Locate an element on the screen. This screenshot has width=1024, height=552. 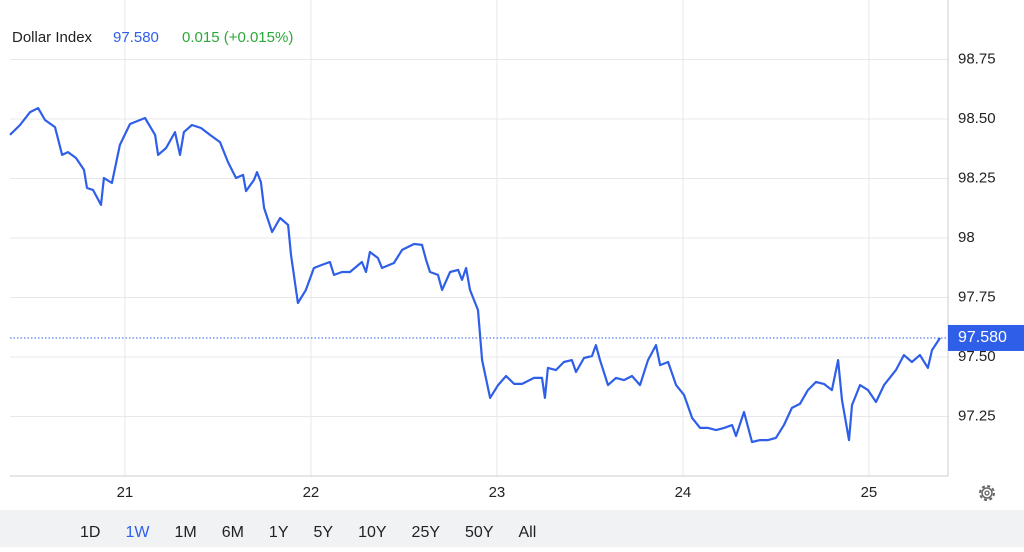
x-tick-label: 22 is located at coordinates (311, 492).